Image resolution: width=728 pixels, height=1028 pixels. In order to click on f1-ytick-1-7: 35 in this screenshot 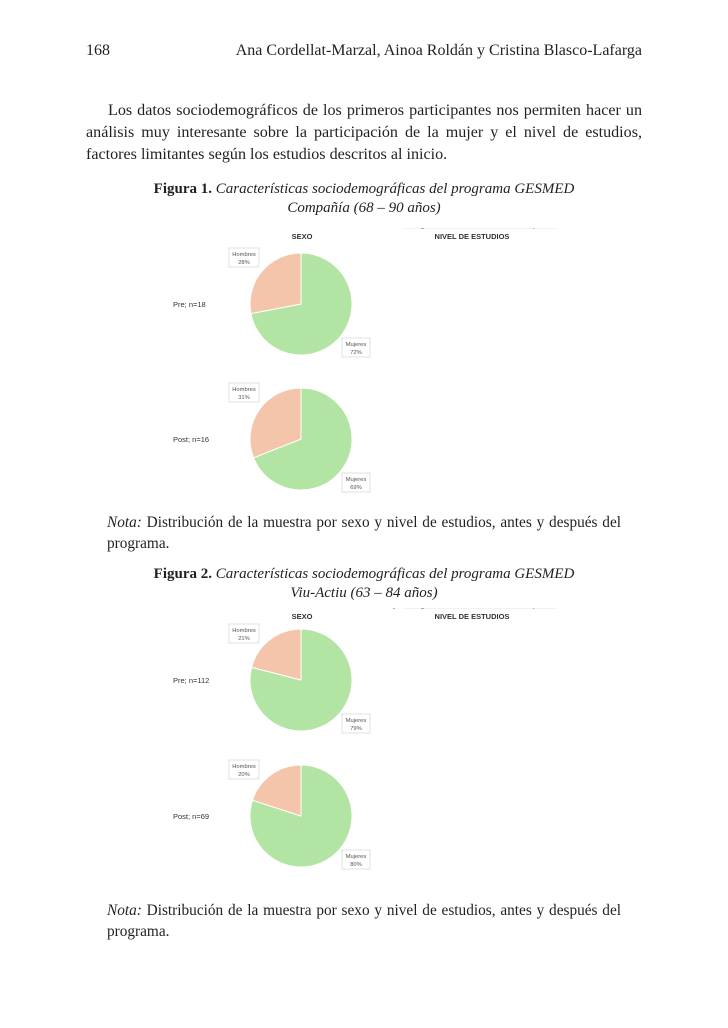, I will do `click(395, 229)`.